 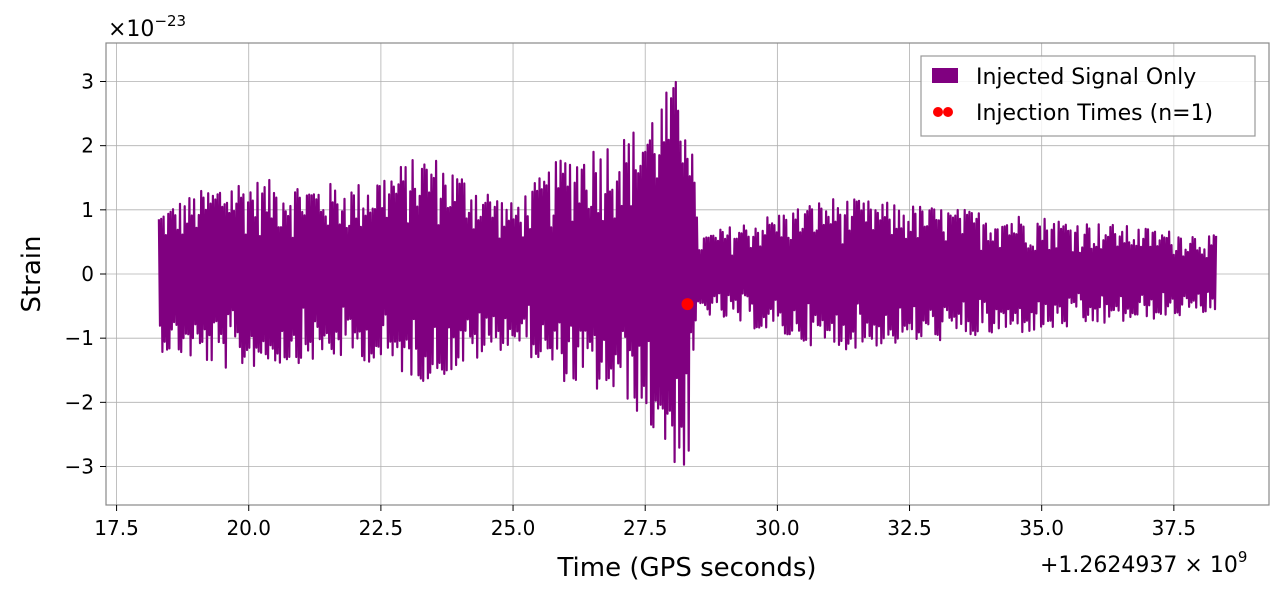 What do you see at coordinates (87, 274) in the screenshot?
I see `y-tick-label: 0` at bounding box center [87, 274].